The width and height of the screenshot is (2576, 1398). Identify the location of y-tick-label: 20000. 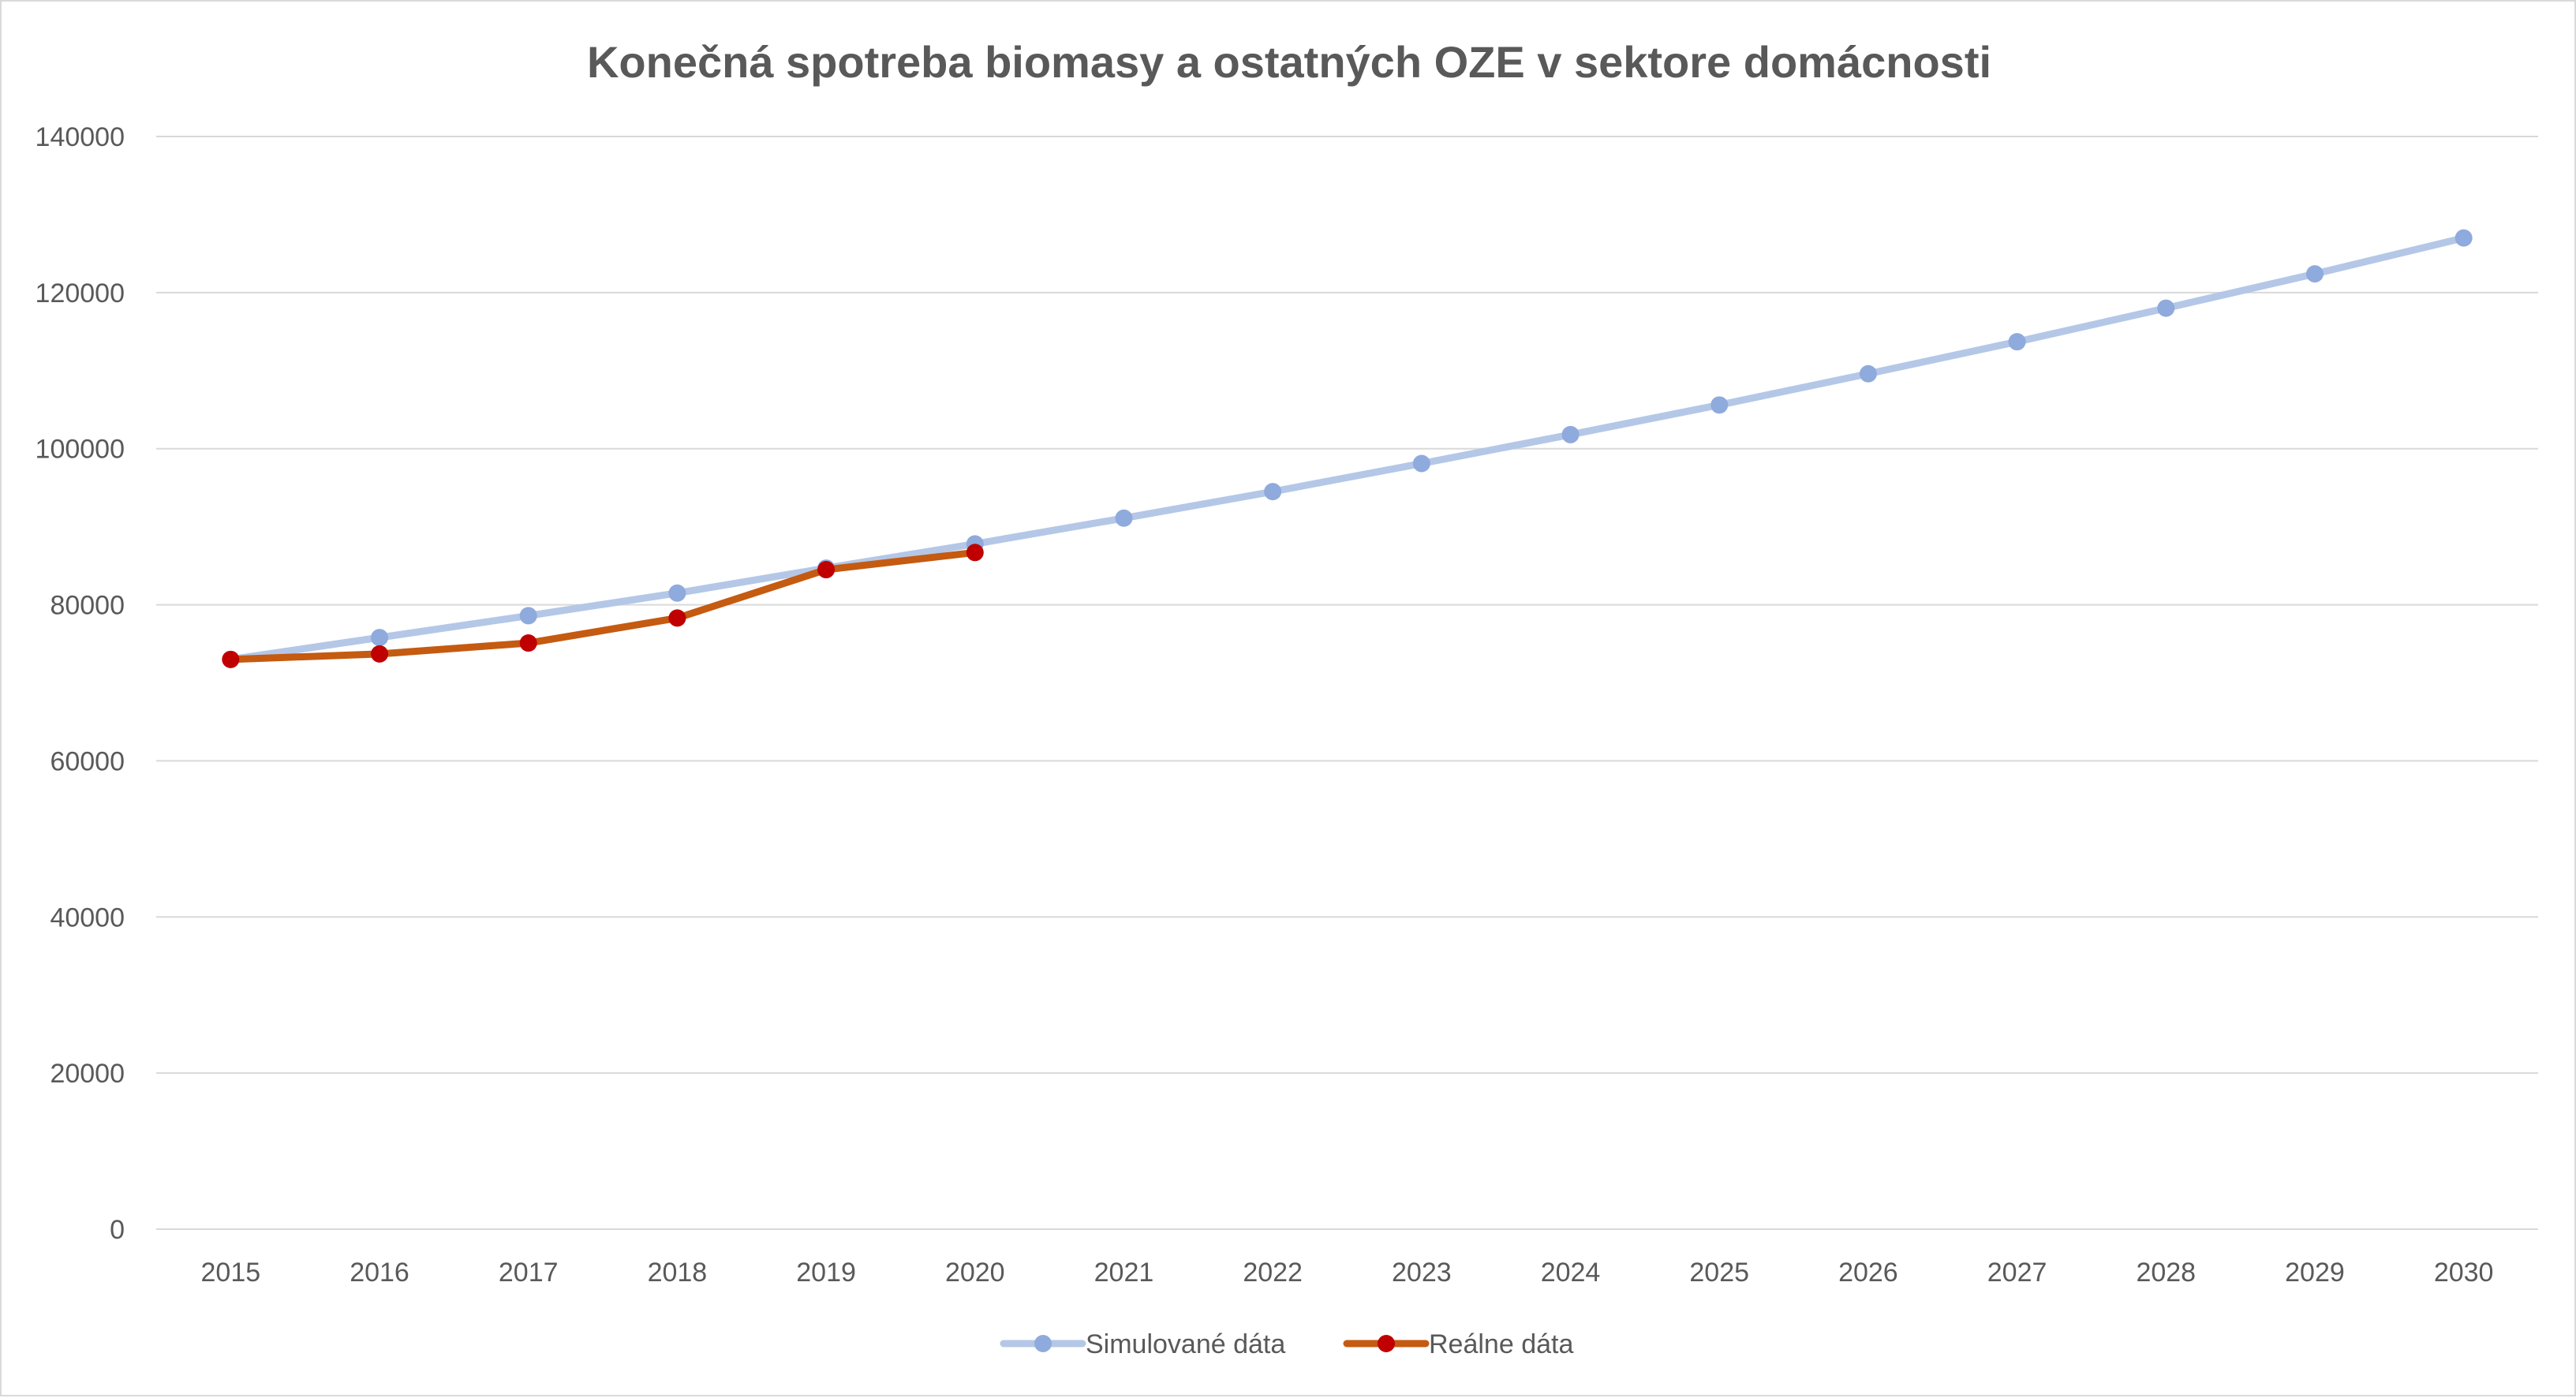
(87, 1074).